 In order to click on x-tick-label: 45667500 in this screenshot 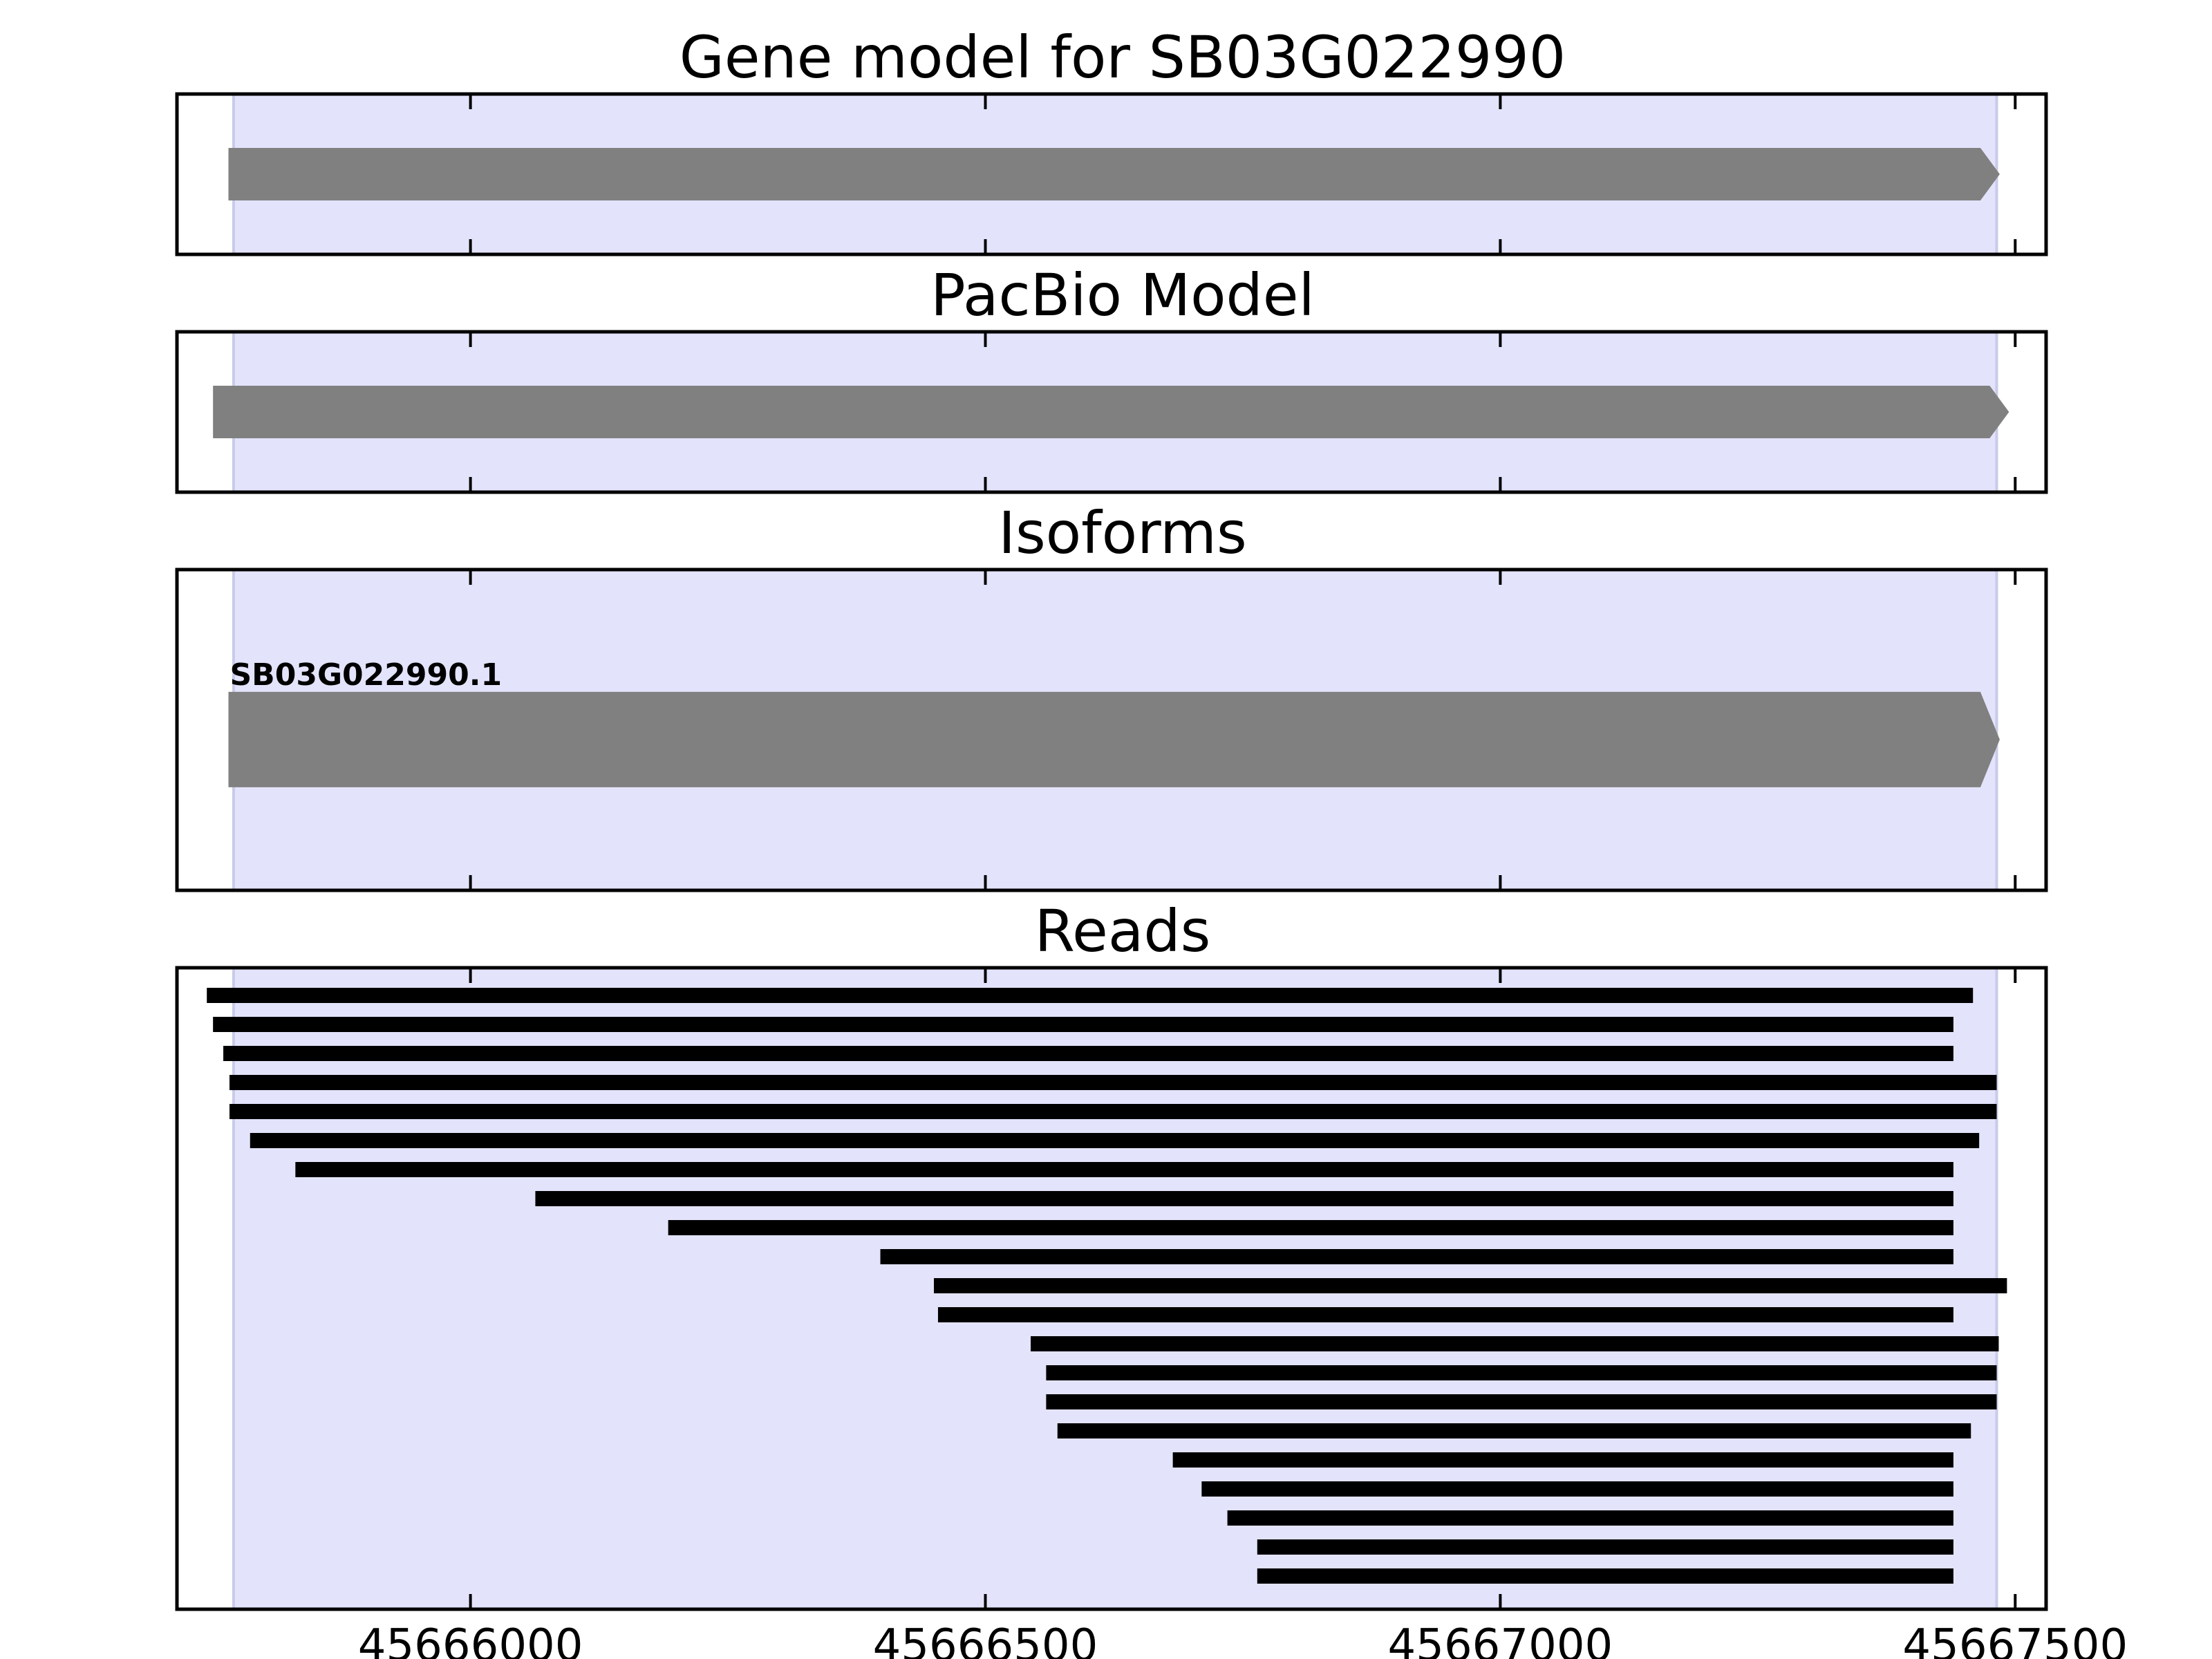, I will do `click(2015, 1639)`.